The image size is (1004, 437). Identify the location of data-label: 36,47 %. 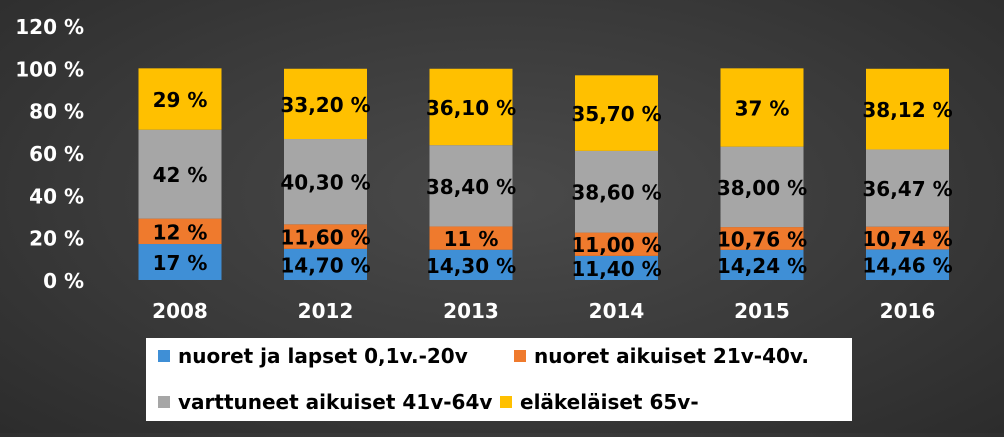
(907, 189).